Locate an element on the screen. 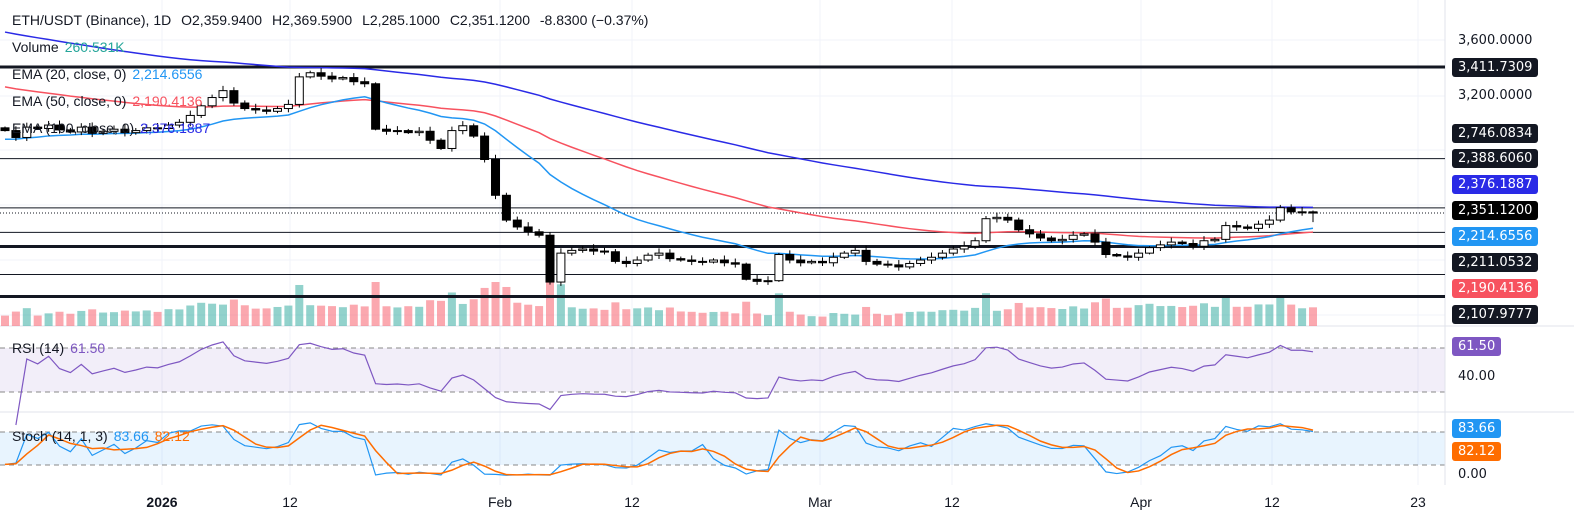 The height and width of the screenshot is (526, 1574). ema50-legend: EMA (50, close, 0) 2,190.4136 is located at coordinates (110, 101).